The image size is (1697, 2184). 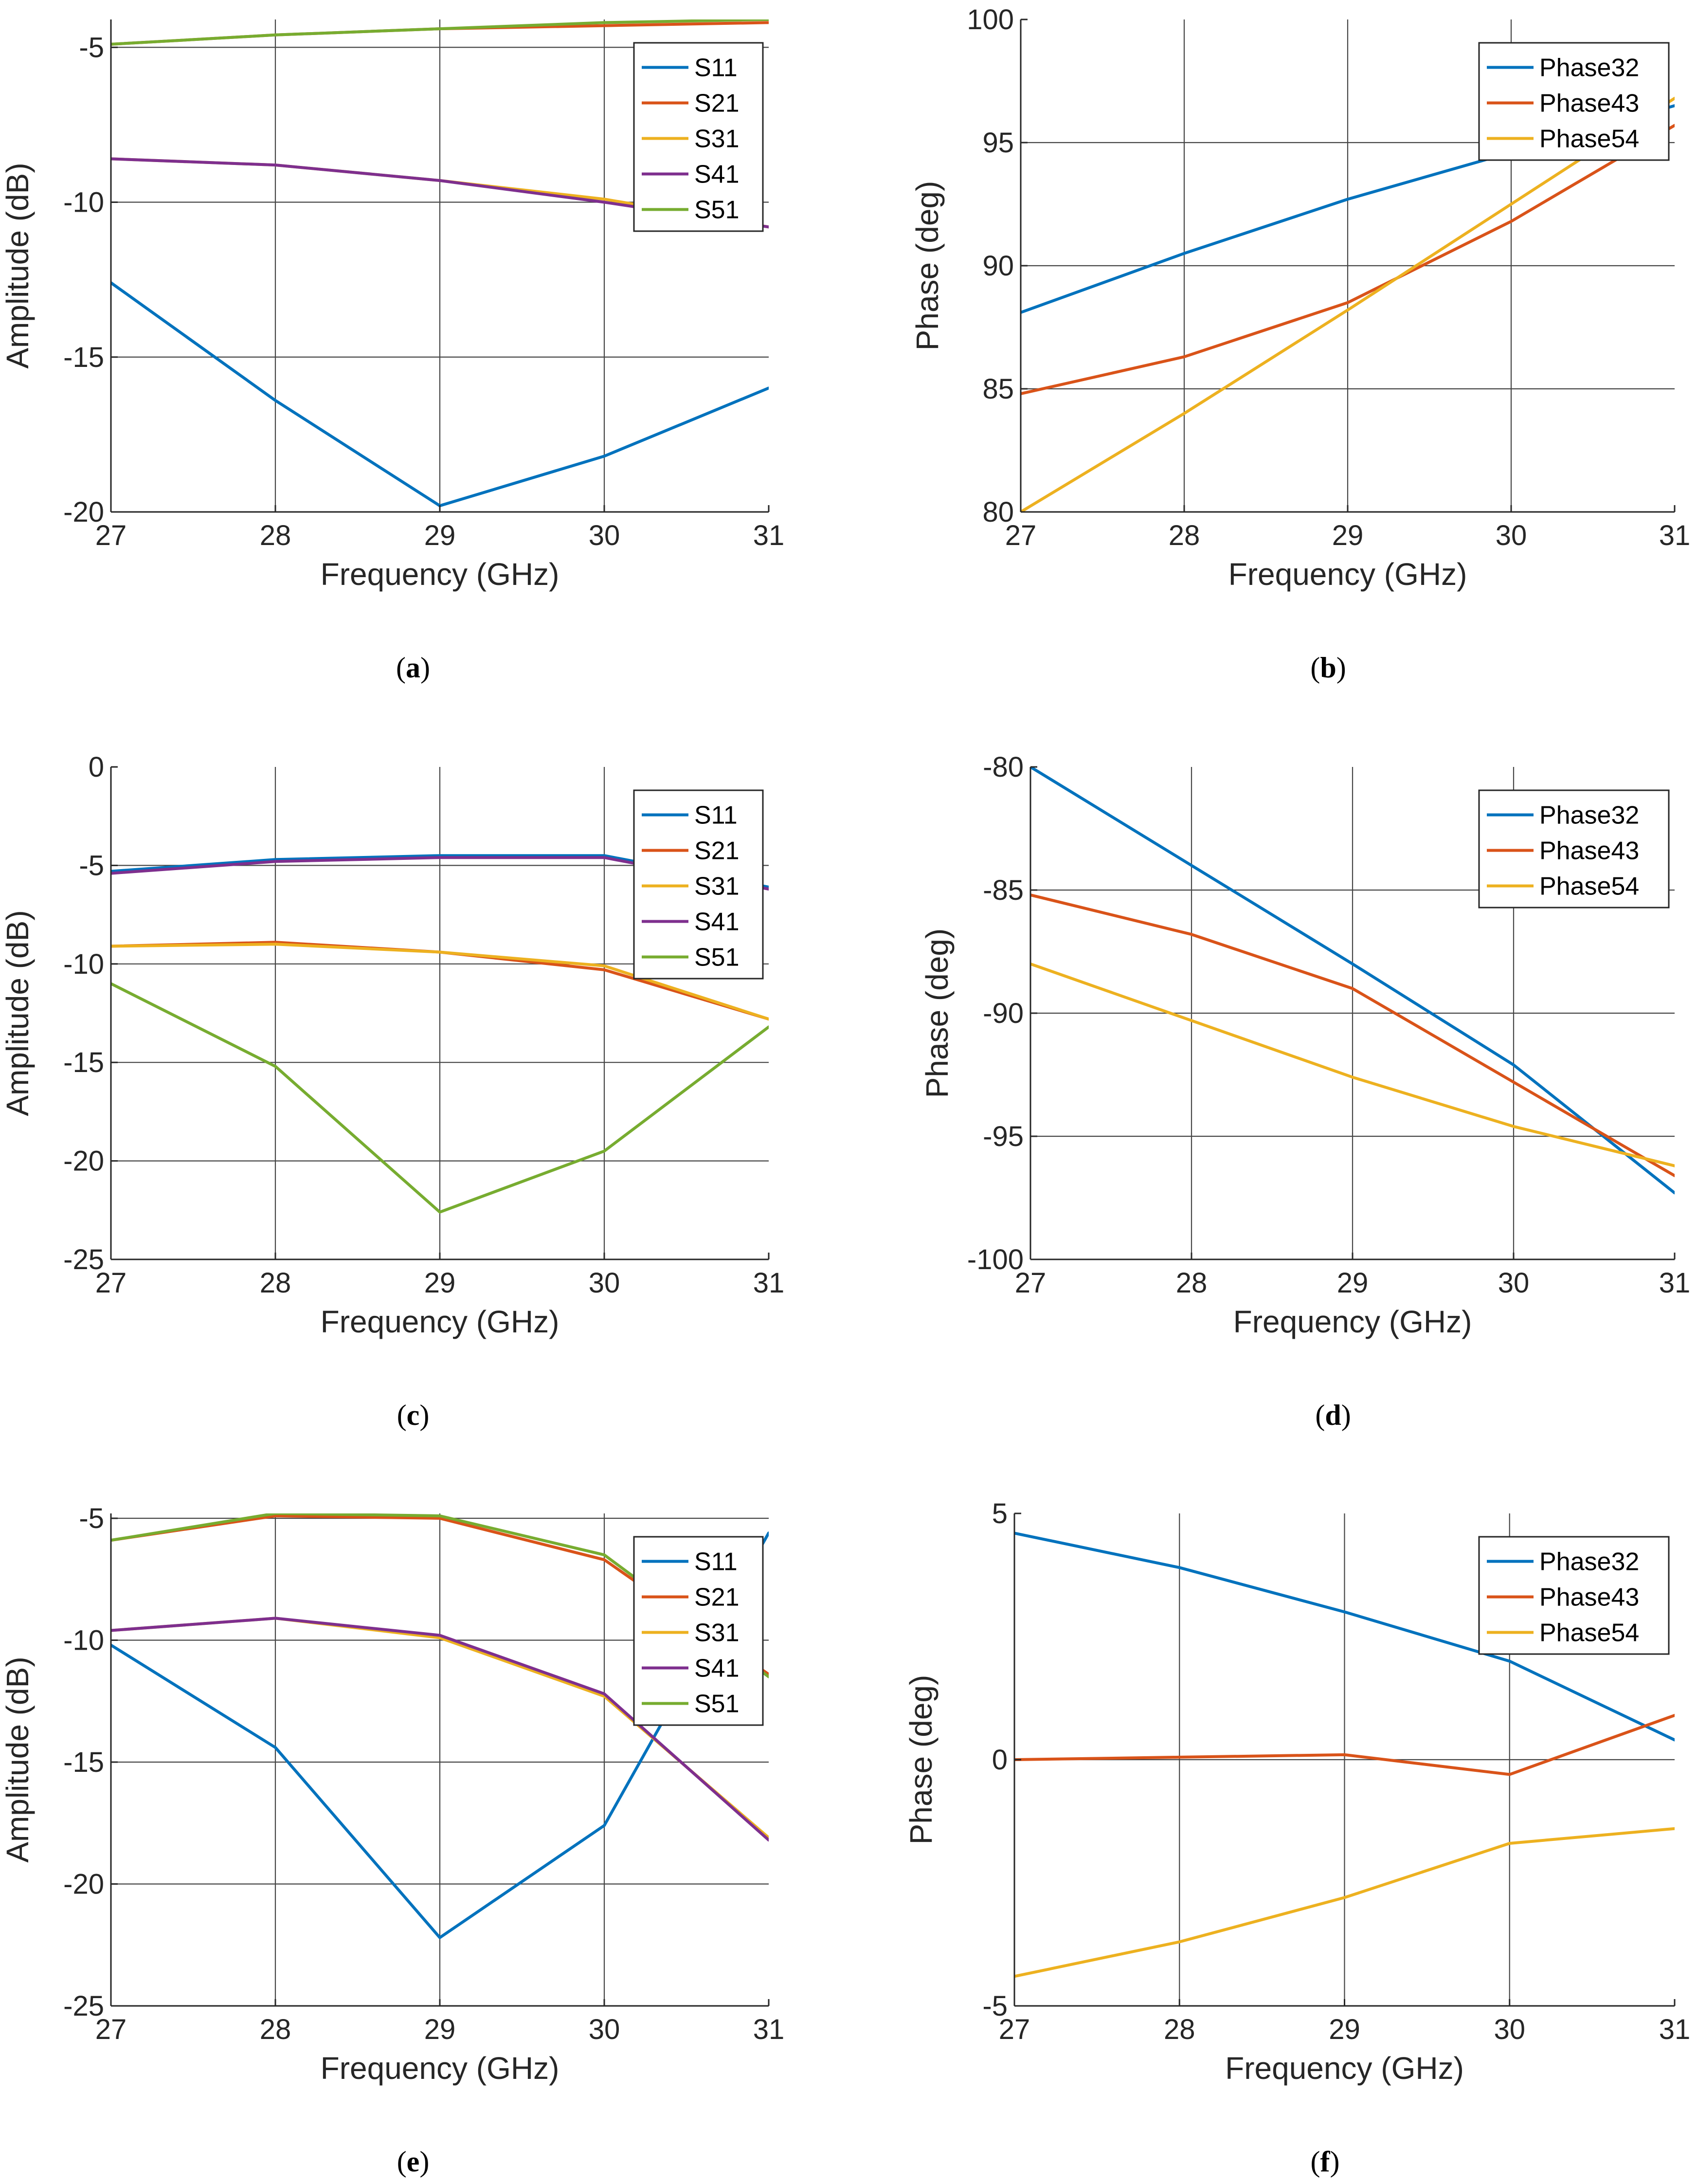 I want to click on y-tick-label: 5, so click(x=1000, y=1513).